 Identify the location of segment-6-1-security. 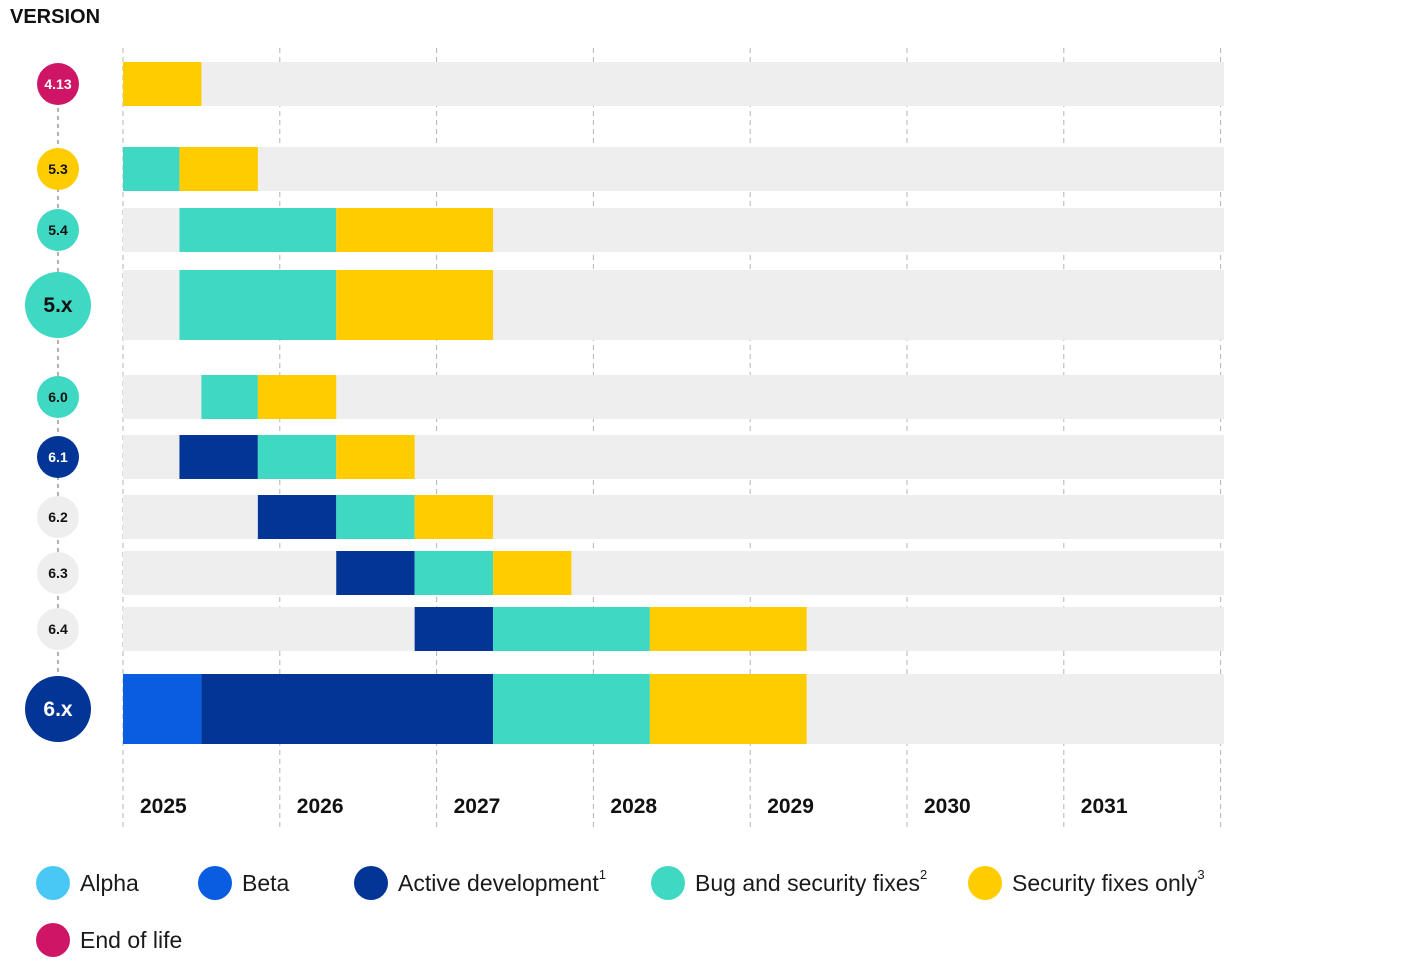
(375, 457).